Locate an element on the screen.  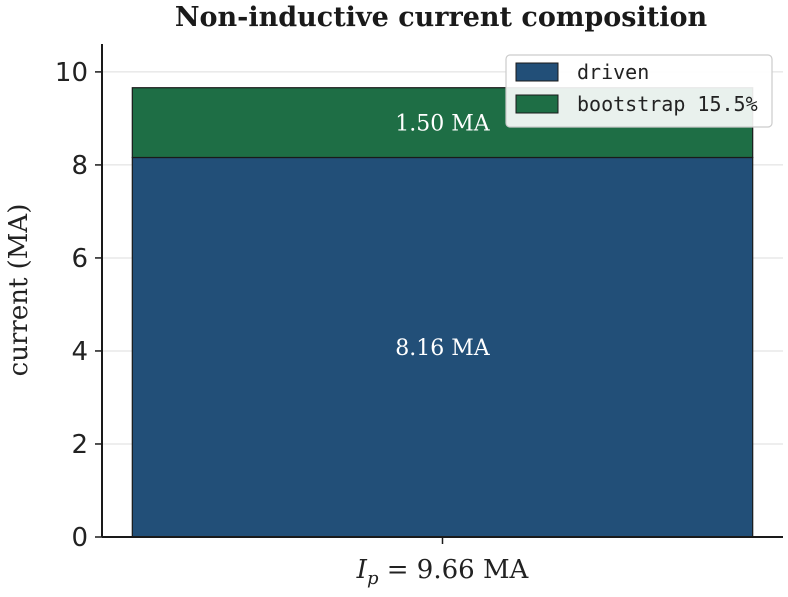
y-tick-label: 10 is located at coordinates (71, 73).